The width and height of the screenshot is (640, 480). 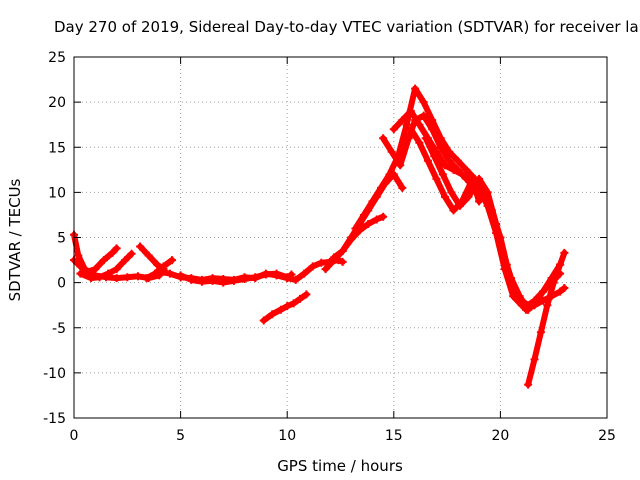 What do you see at coordinates (61, 239) in the screenshot?
I see `y-tick-label: 5` at bounding box center [61, 239].